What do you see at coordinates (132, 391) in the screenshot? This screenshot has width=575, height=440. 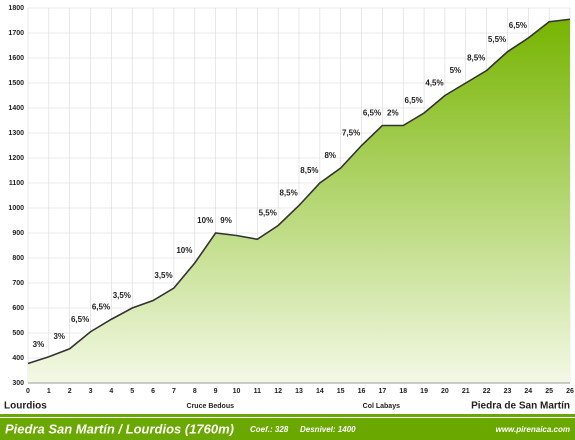 I see `x-tick-label: 5` at bounding box center [132, 391].